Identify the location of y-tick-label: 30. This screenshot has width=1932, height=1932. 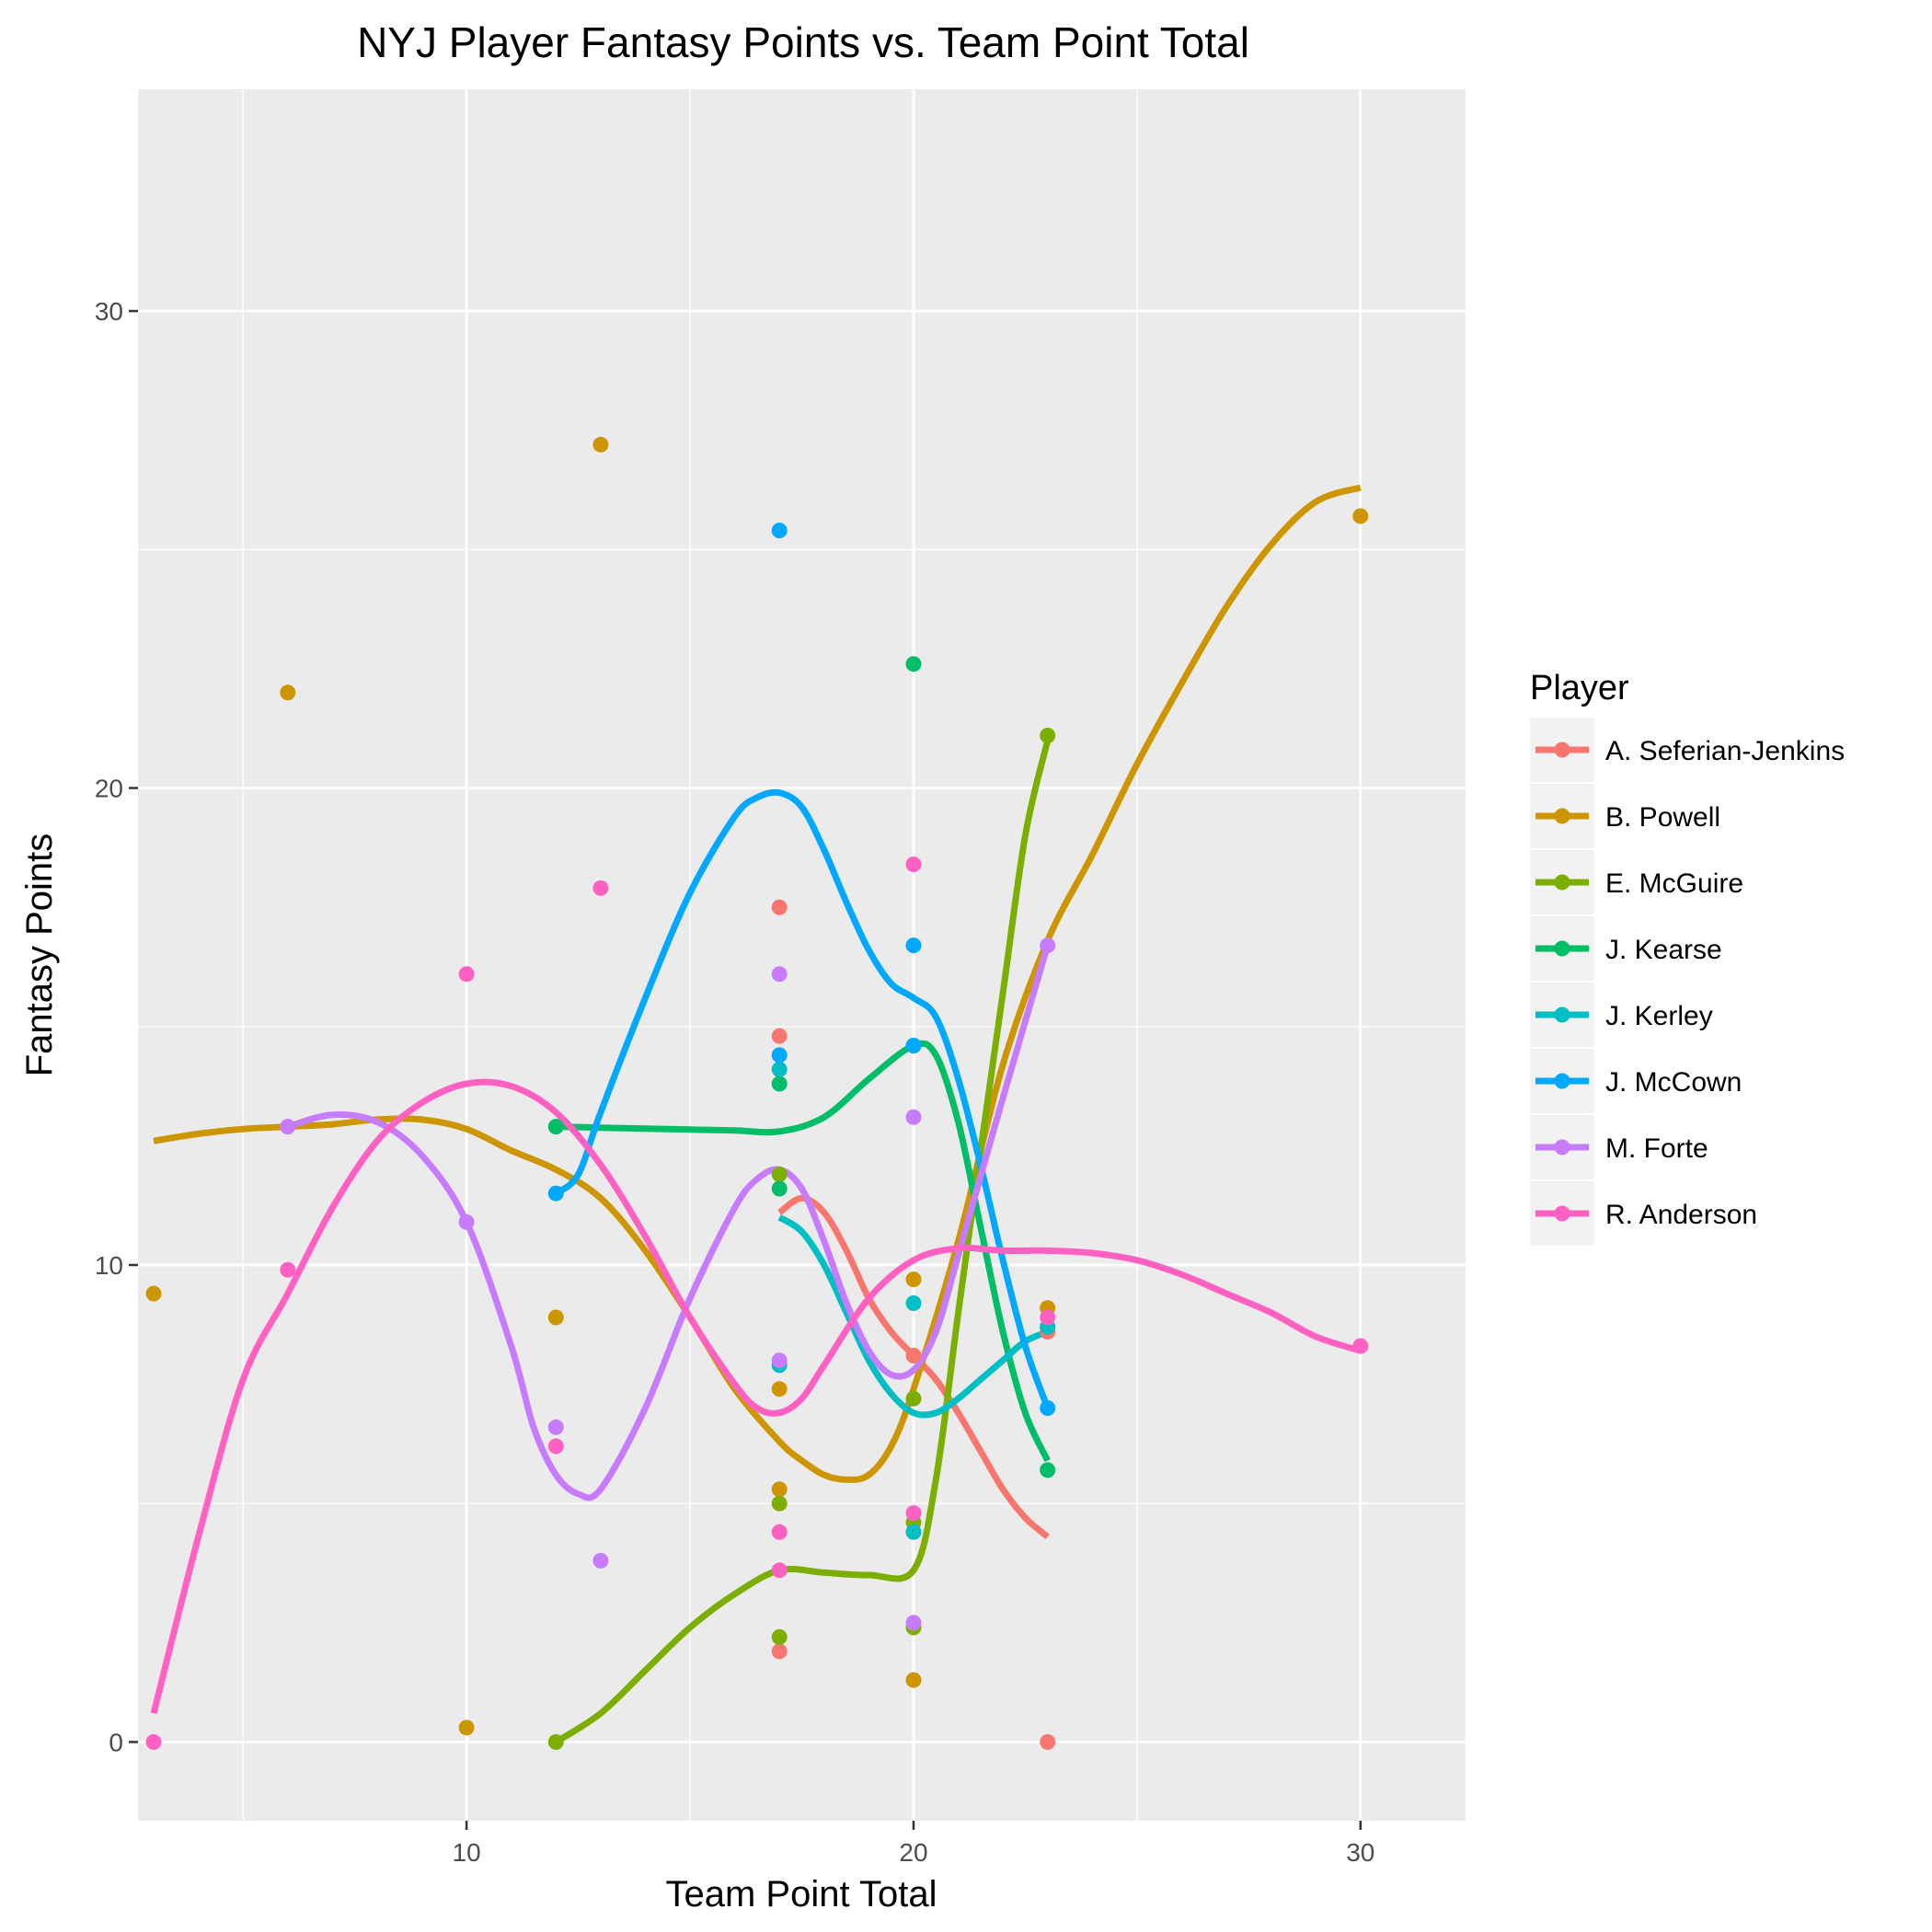
(109, 311).